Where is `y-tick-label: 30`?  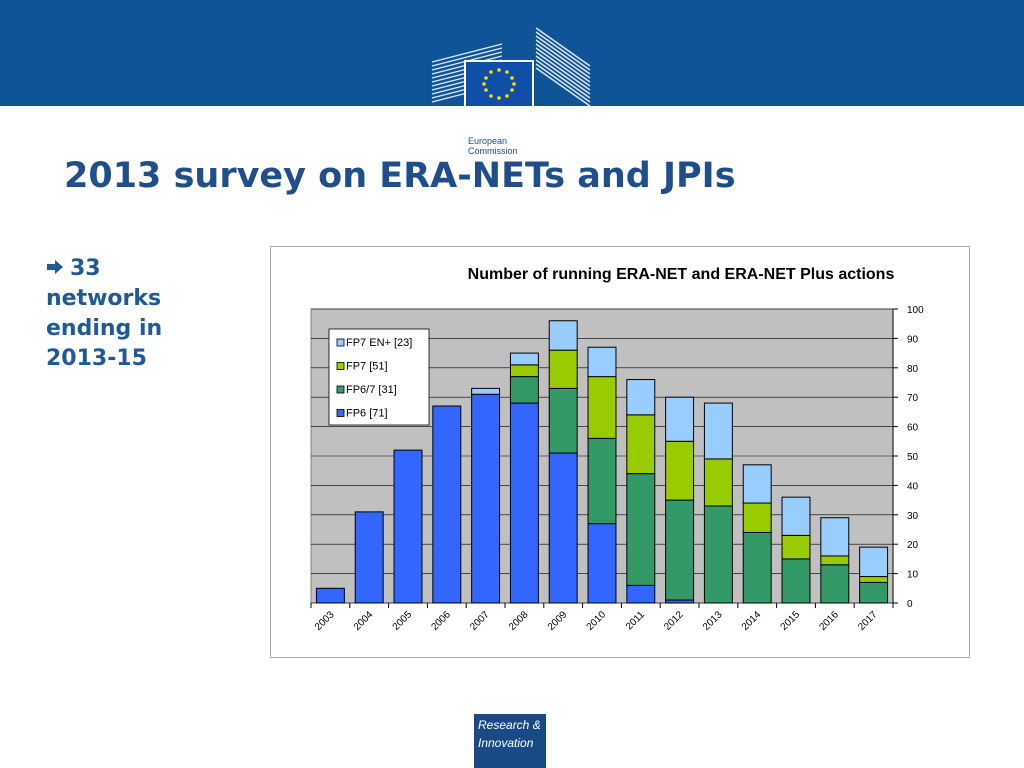
y-tick-label: 30 is located at coordinates (913, 516).